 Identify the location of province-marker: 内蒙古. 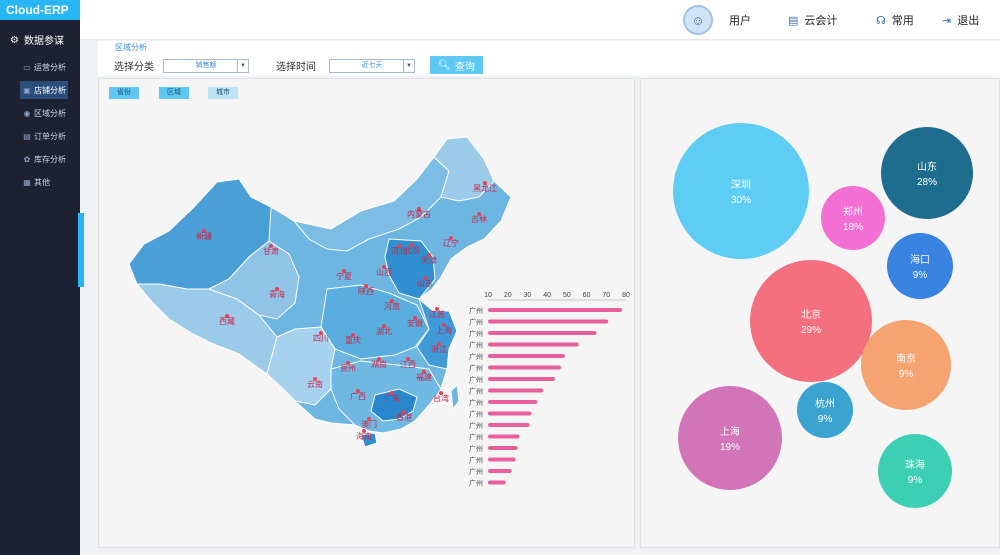
(419, 213).